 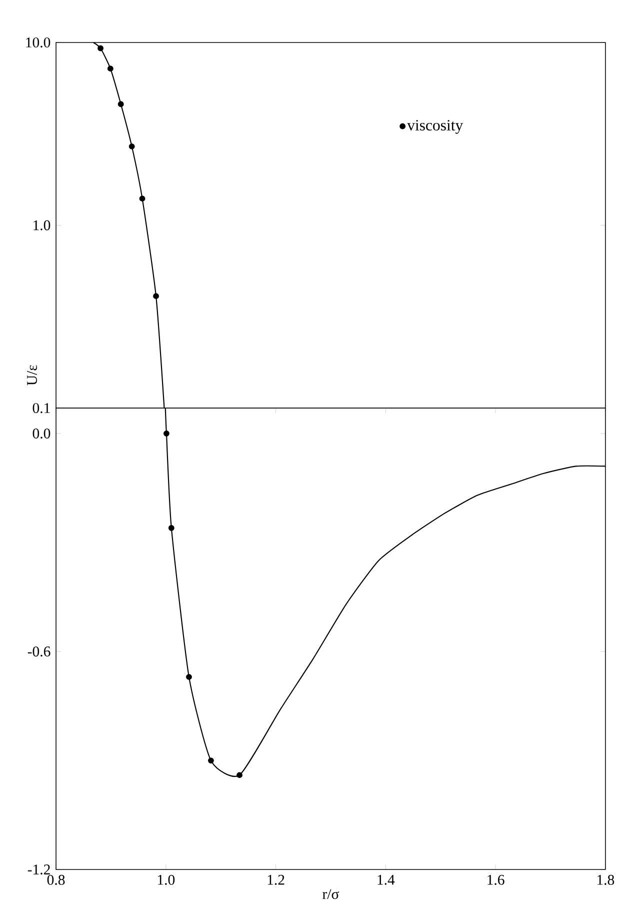 What do you see at coordinates (39, 651) in the screenshot?
I see `y-tick-label: -0.6` at bounding box center [39, 651].